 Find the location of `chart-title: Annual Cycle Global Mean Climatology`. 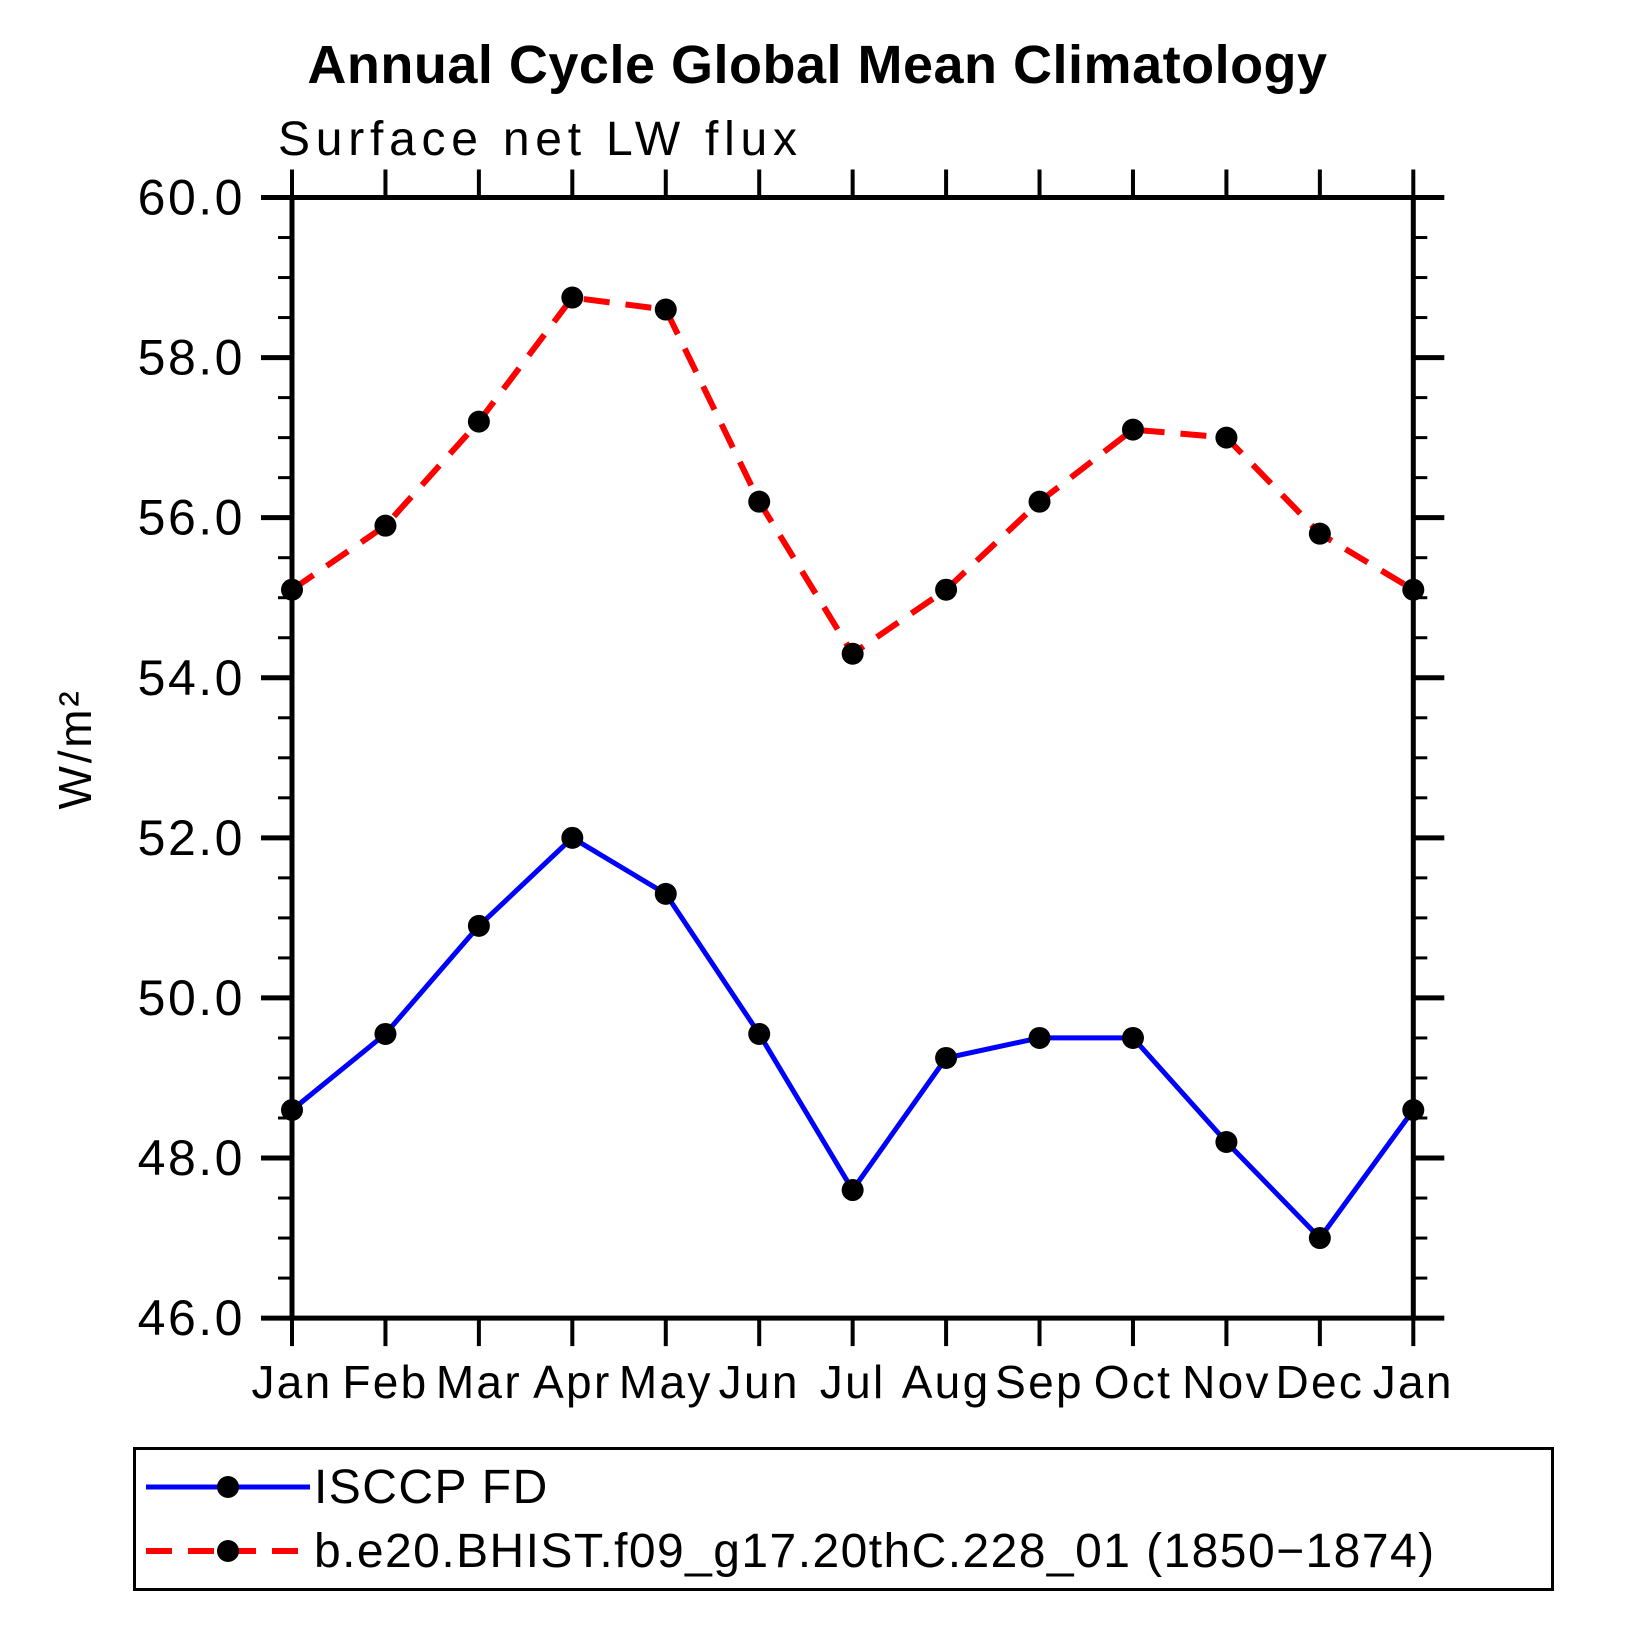

chart-title: Annual Cycle Global Mean Climatology is located at coordinates (817, 65).